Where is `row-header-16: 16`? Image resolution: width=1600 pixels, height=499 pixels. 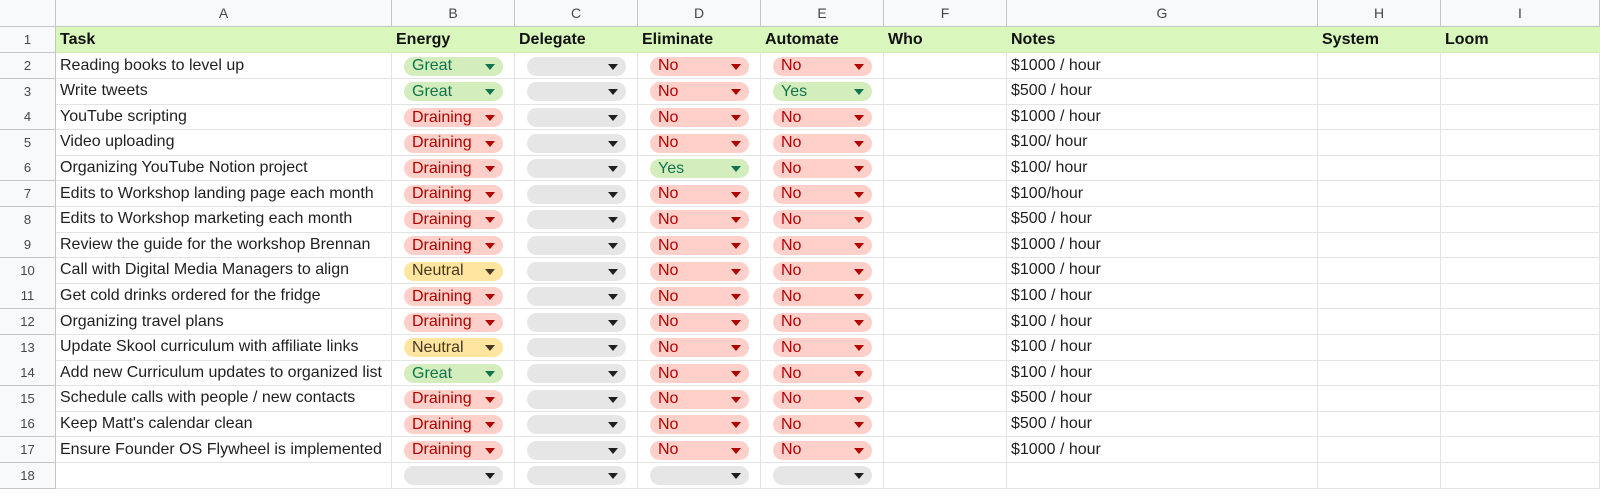
row-header-16: 16 is located at coordinates (28, 424).